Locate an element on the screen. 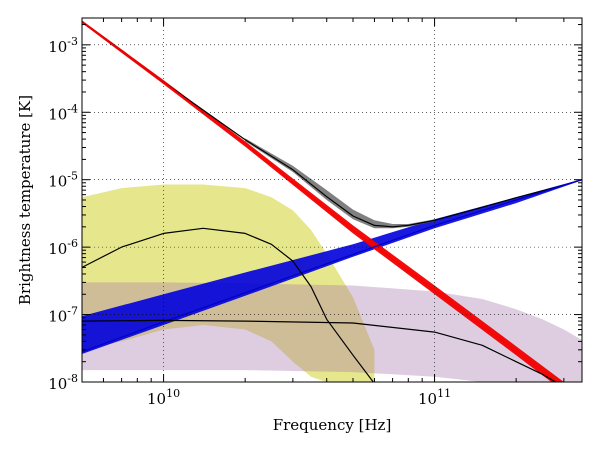 This screenshot has height=450, width=600. x-axis-label: Frequency [Hz] is located at coordinates (332, 425).